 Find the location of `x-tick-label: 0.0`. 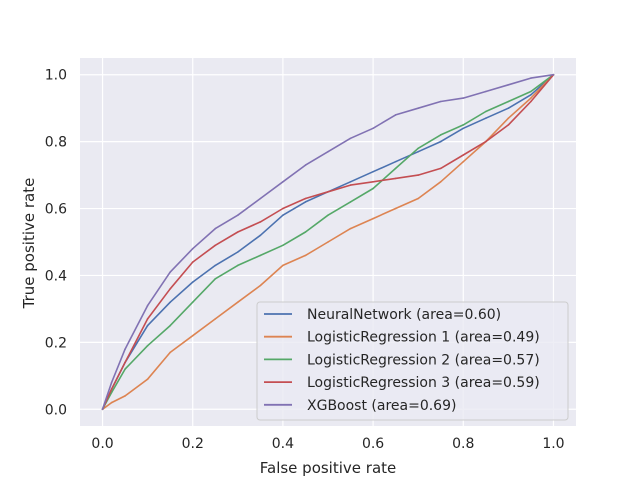

x-tick-label: 0.0 is located at coordinates (102, 444).